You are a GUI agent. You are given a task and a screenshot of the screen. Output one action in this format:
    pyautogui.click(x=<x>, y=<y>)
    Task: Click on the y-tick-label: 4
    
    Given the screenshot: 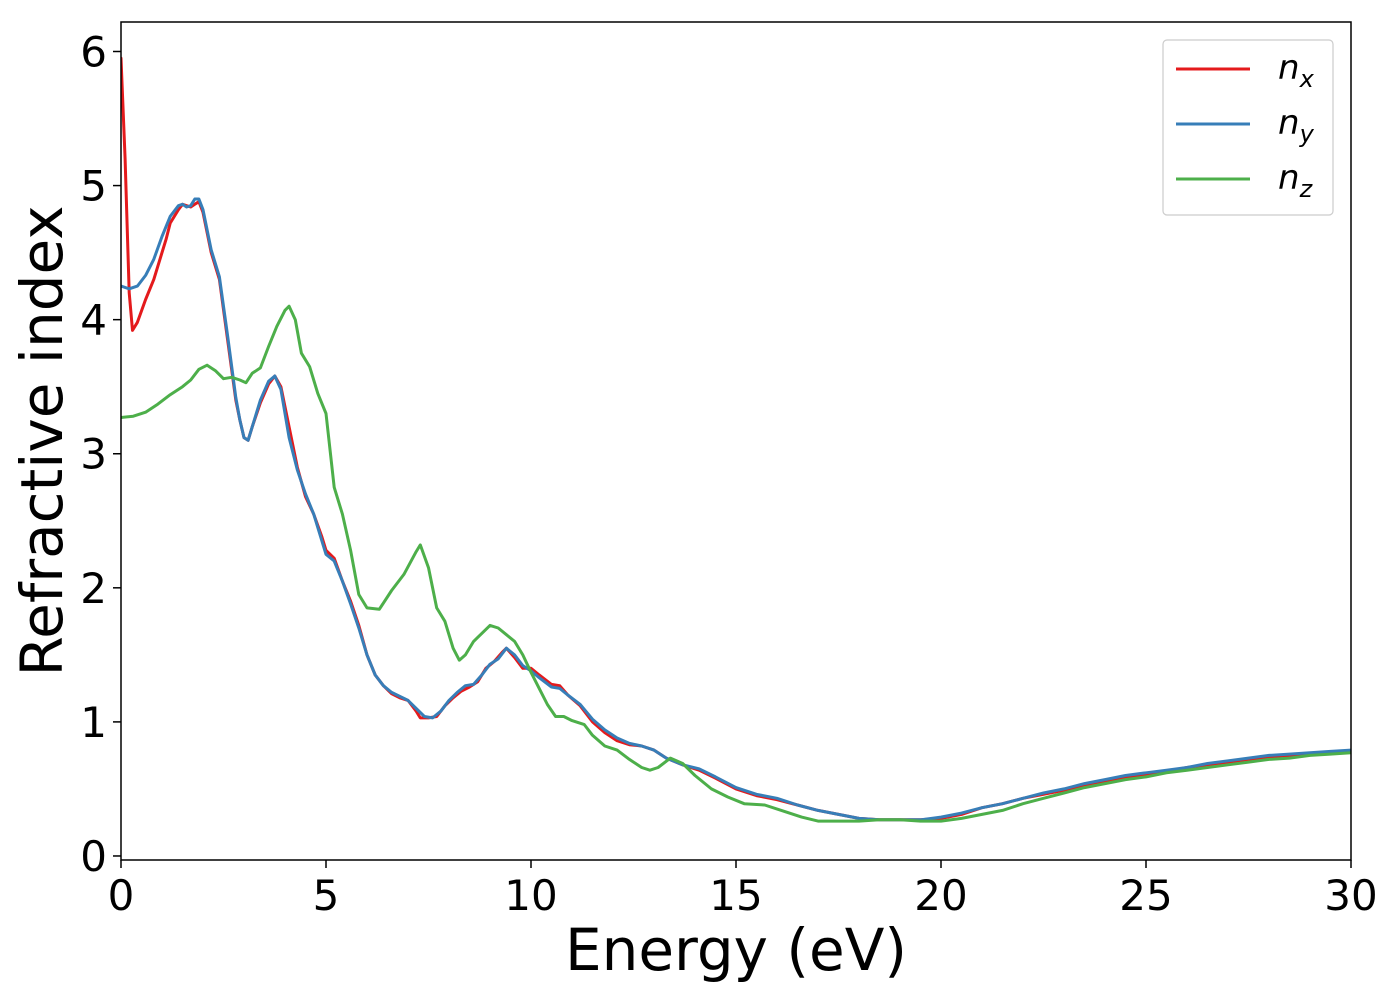 What is the action you would take?
    pyautogui.click(x=93, y=320)
    